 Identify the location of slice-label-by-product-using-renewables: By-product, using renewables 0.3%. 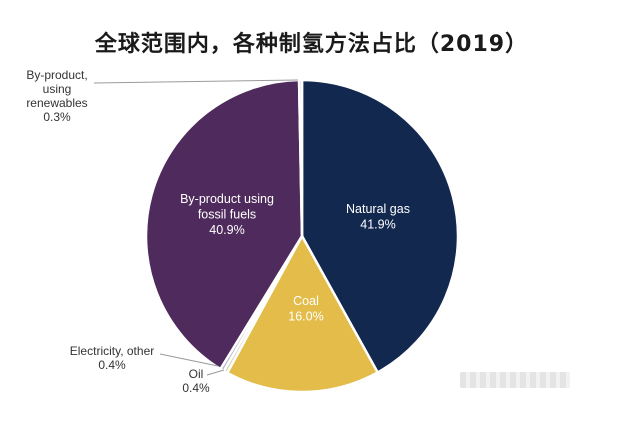
(56, 96).